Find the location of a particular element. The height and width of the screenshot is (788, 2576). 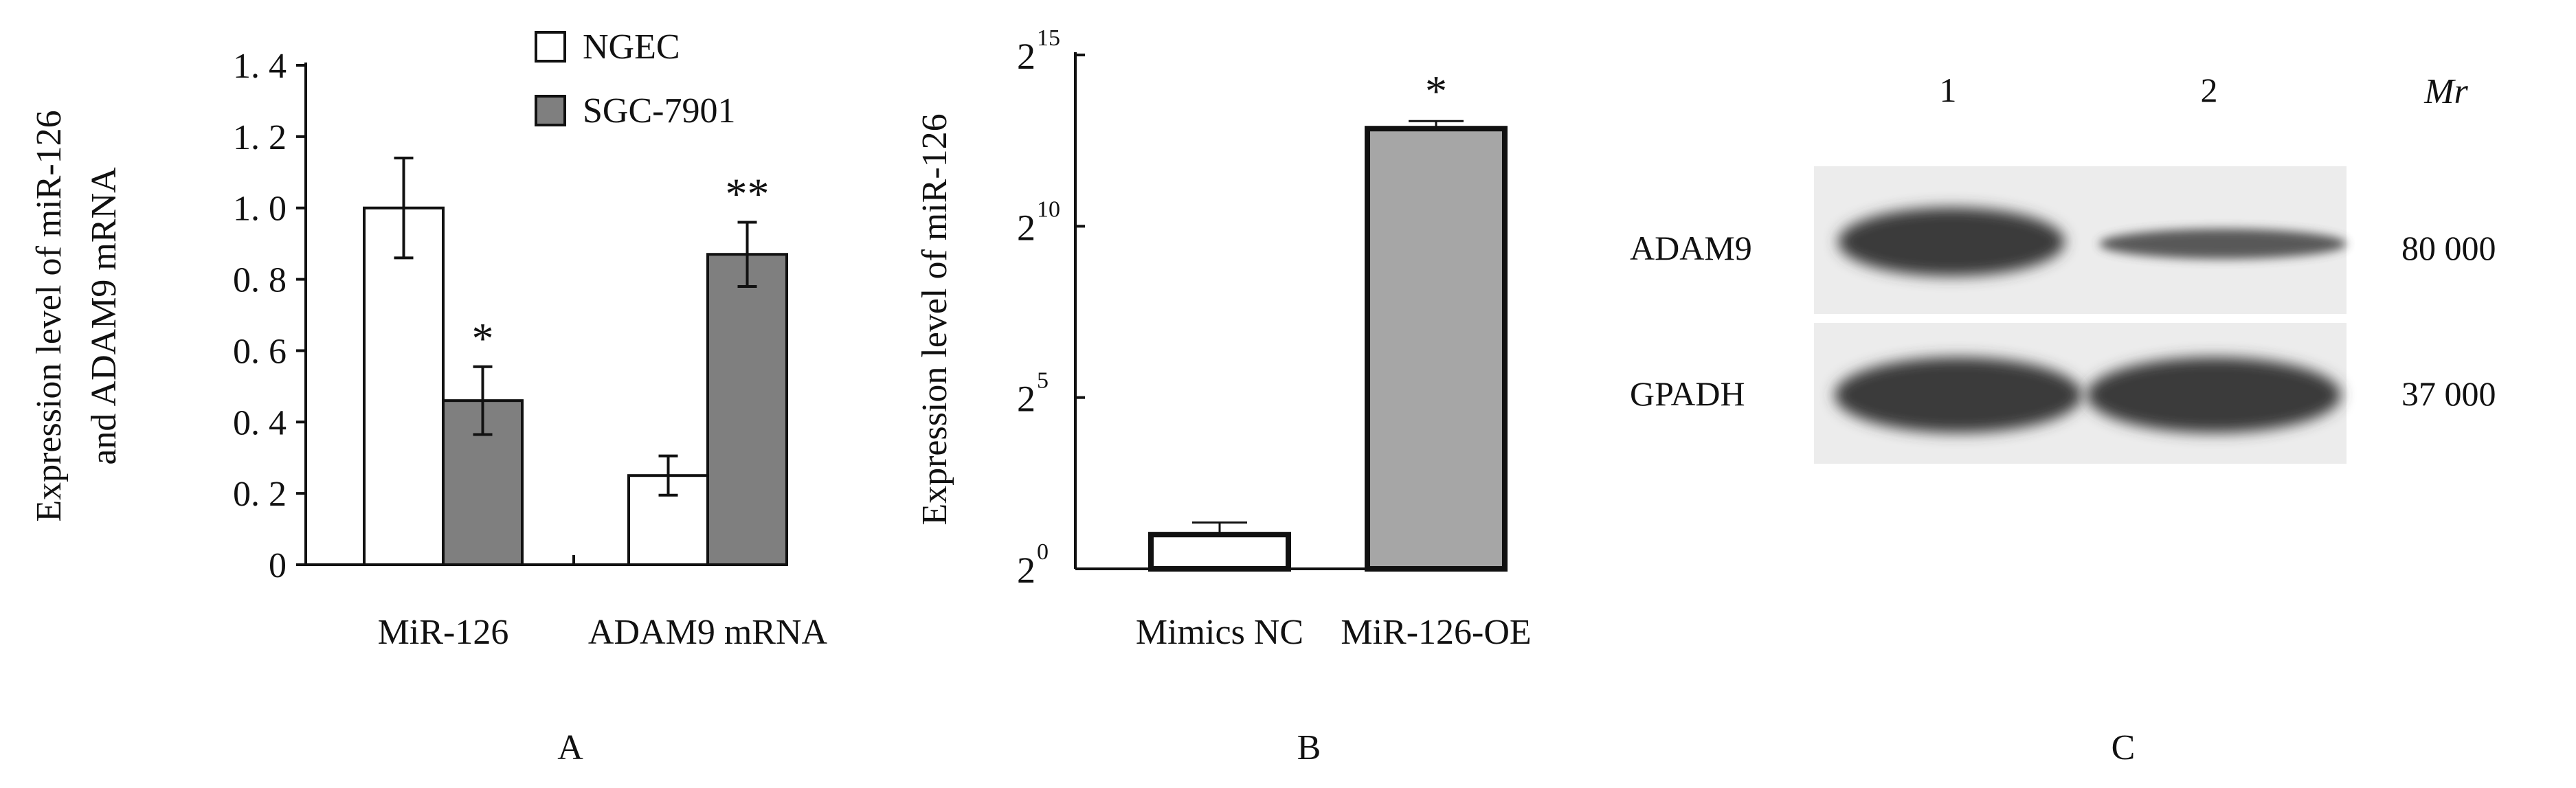

protein-label-adam9: ADAM9 is located at coordinates (1691, 248).